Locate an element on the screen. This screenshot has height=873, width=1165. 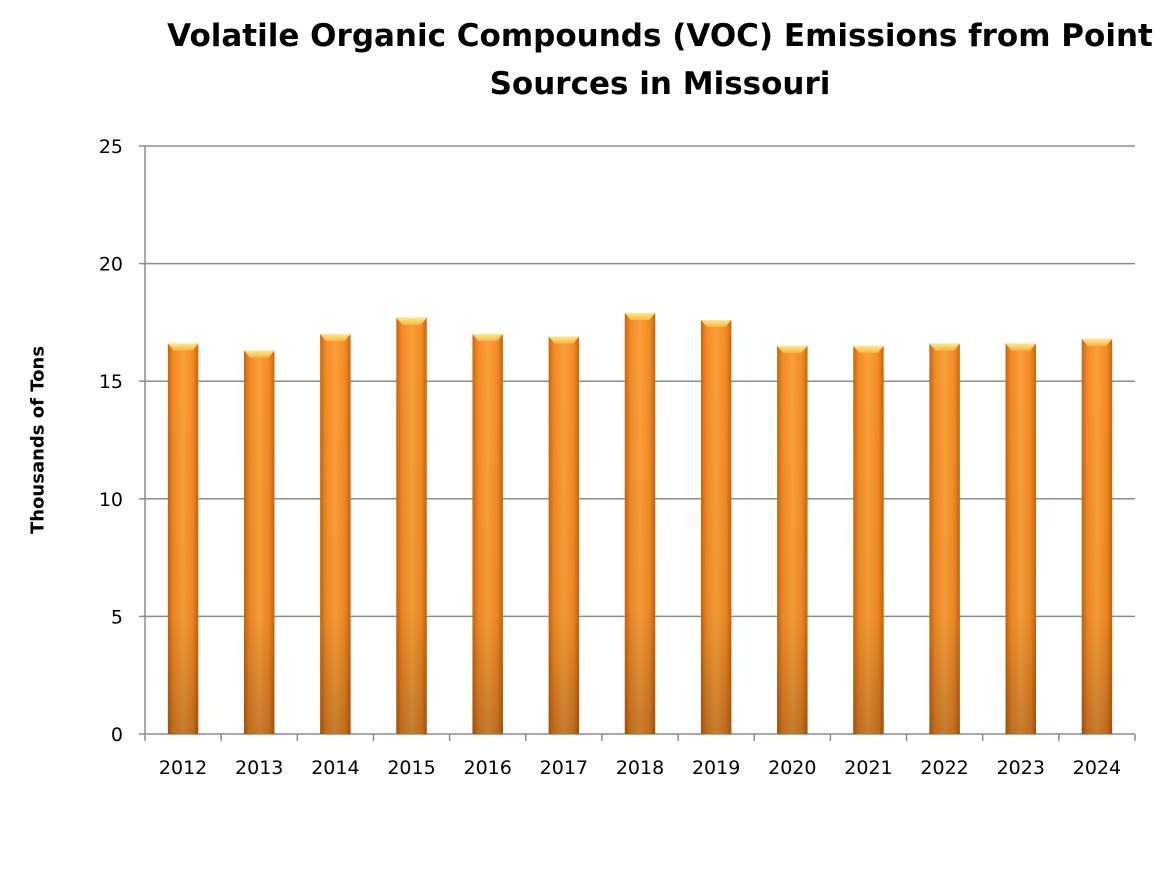
x-tick-label: 2013 is located at coordinates (259, 768).